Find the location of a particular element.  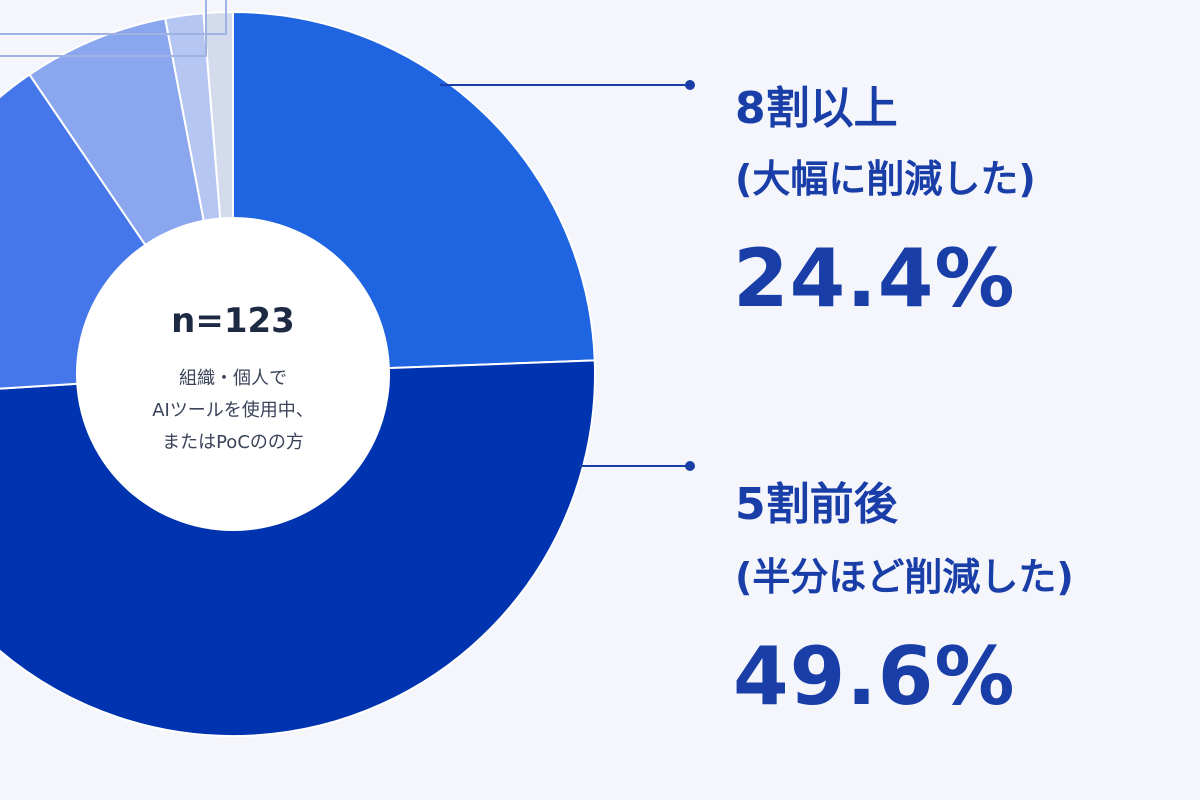

slice-value-80pct: 24.4% is located at coordinates (874, 278).